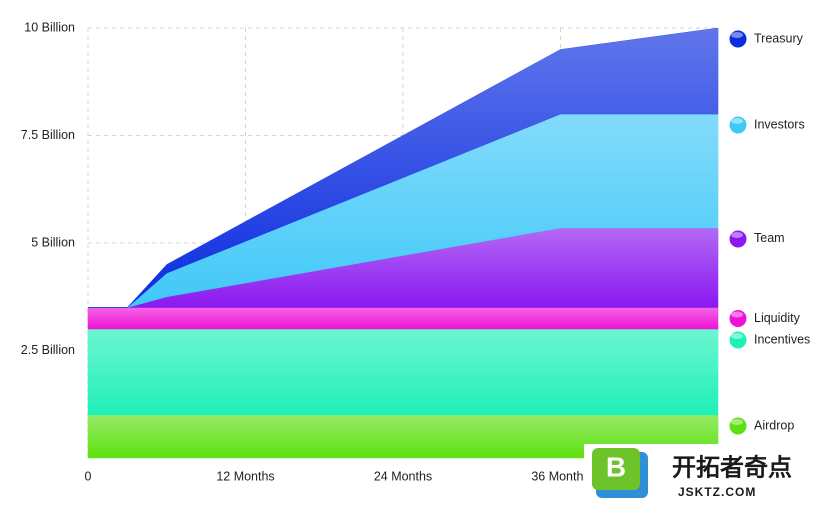 This screenshot has height=506, width=834. I want to click on y-tick-label: 2.5 Billion, so click(48, 350).